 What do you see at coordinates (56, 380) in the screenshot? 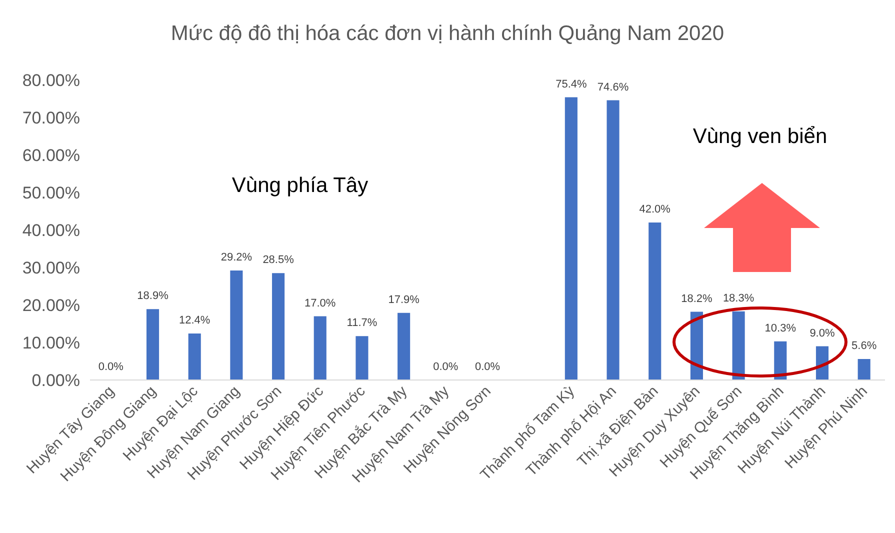
I see `y-tick-label: 0.00%` at bounding box center [56, 380].